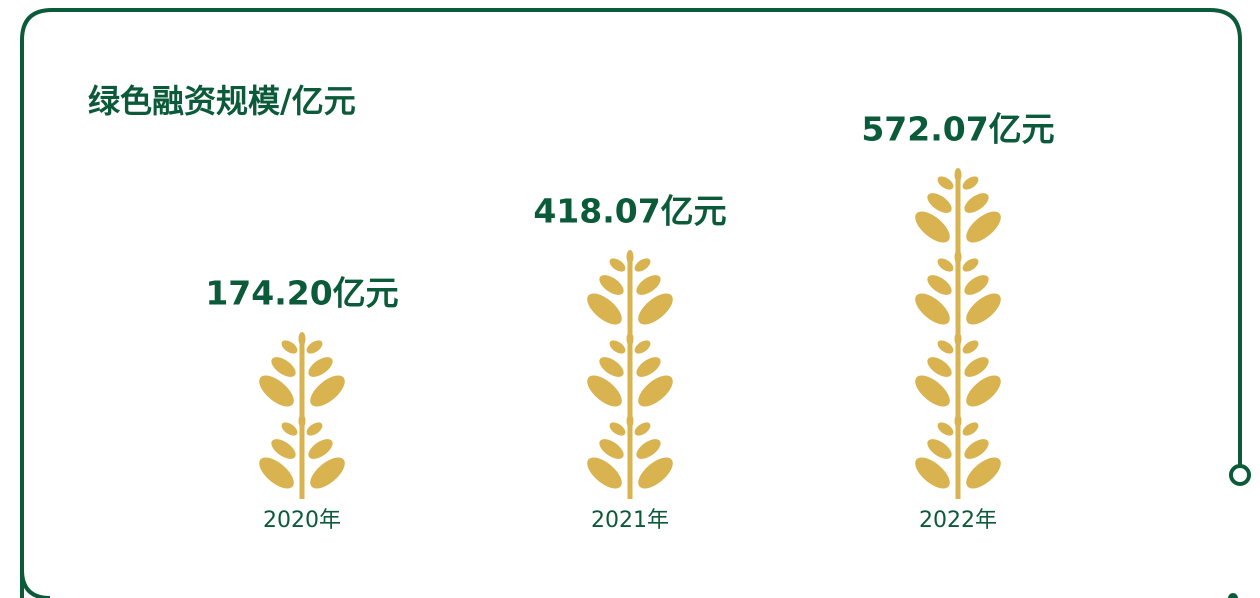  What do you see at coordinates (1233, 595) in the screenshot?
I see `frame-dot` at bounding box center [1233, 595].